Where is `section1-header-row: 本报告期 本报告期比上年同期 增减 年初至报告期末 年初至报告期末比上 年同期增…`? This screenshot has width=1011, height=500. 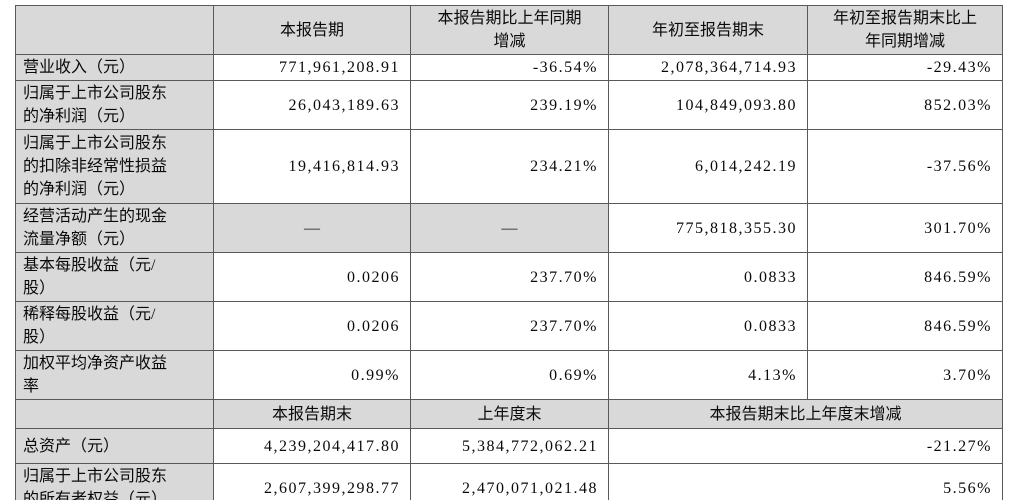
section1-header-row: 本报告期 本报告期比上年同期 增减 年初至报告期末 年初至报告期末比上 年同期增… is located at coordinates (509, 30).